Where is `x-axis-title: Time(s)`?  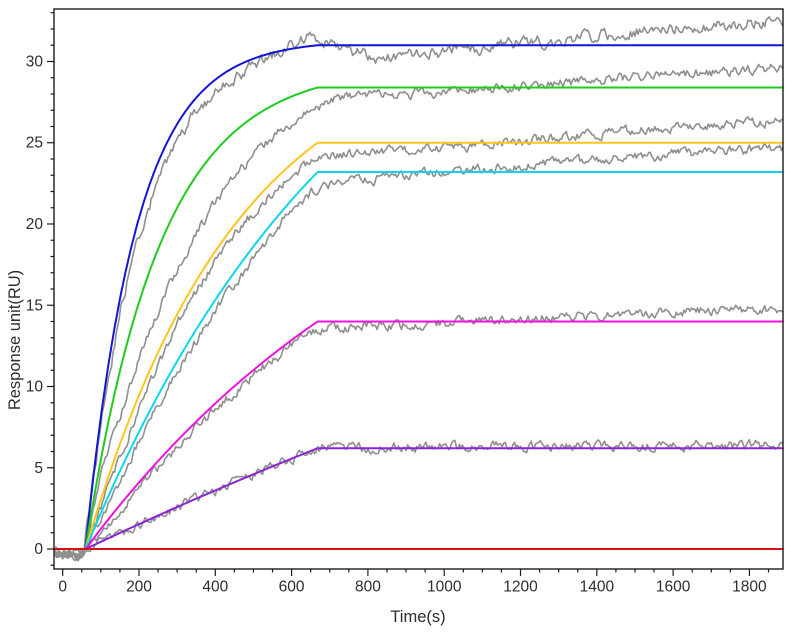 x-axis-title: Time(s) is located at coordinates (417, 617).